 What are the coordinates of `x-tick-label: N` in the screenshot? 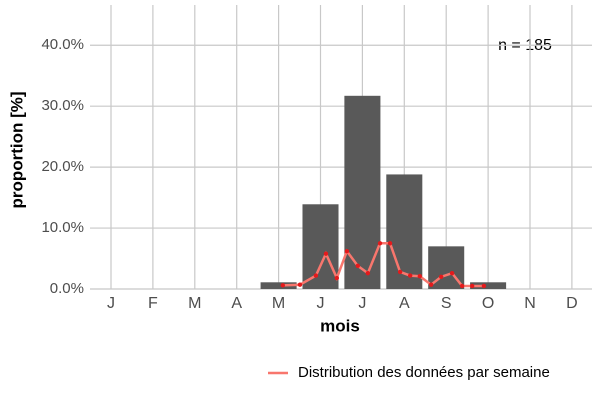 It's located at (530, 303).